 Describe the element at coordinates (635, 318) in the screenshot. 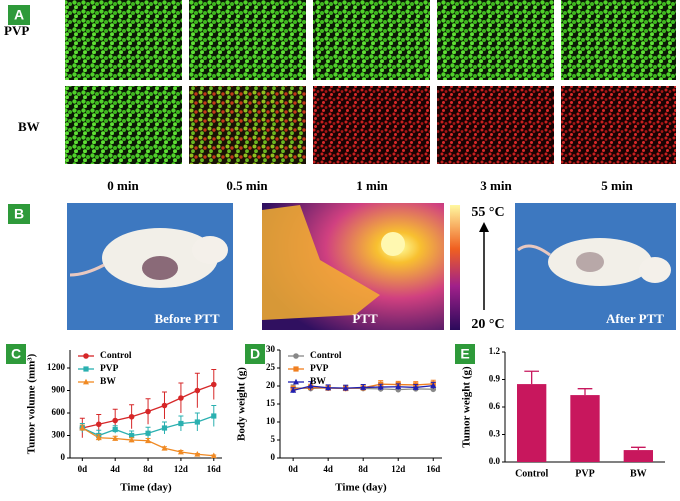

I see `photo-caption: After PTT` at that location.